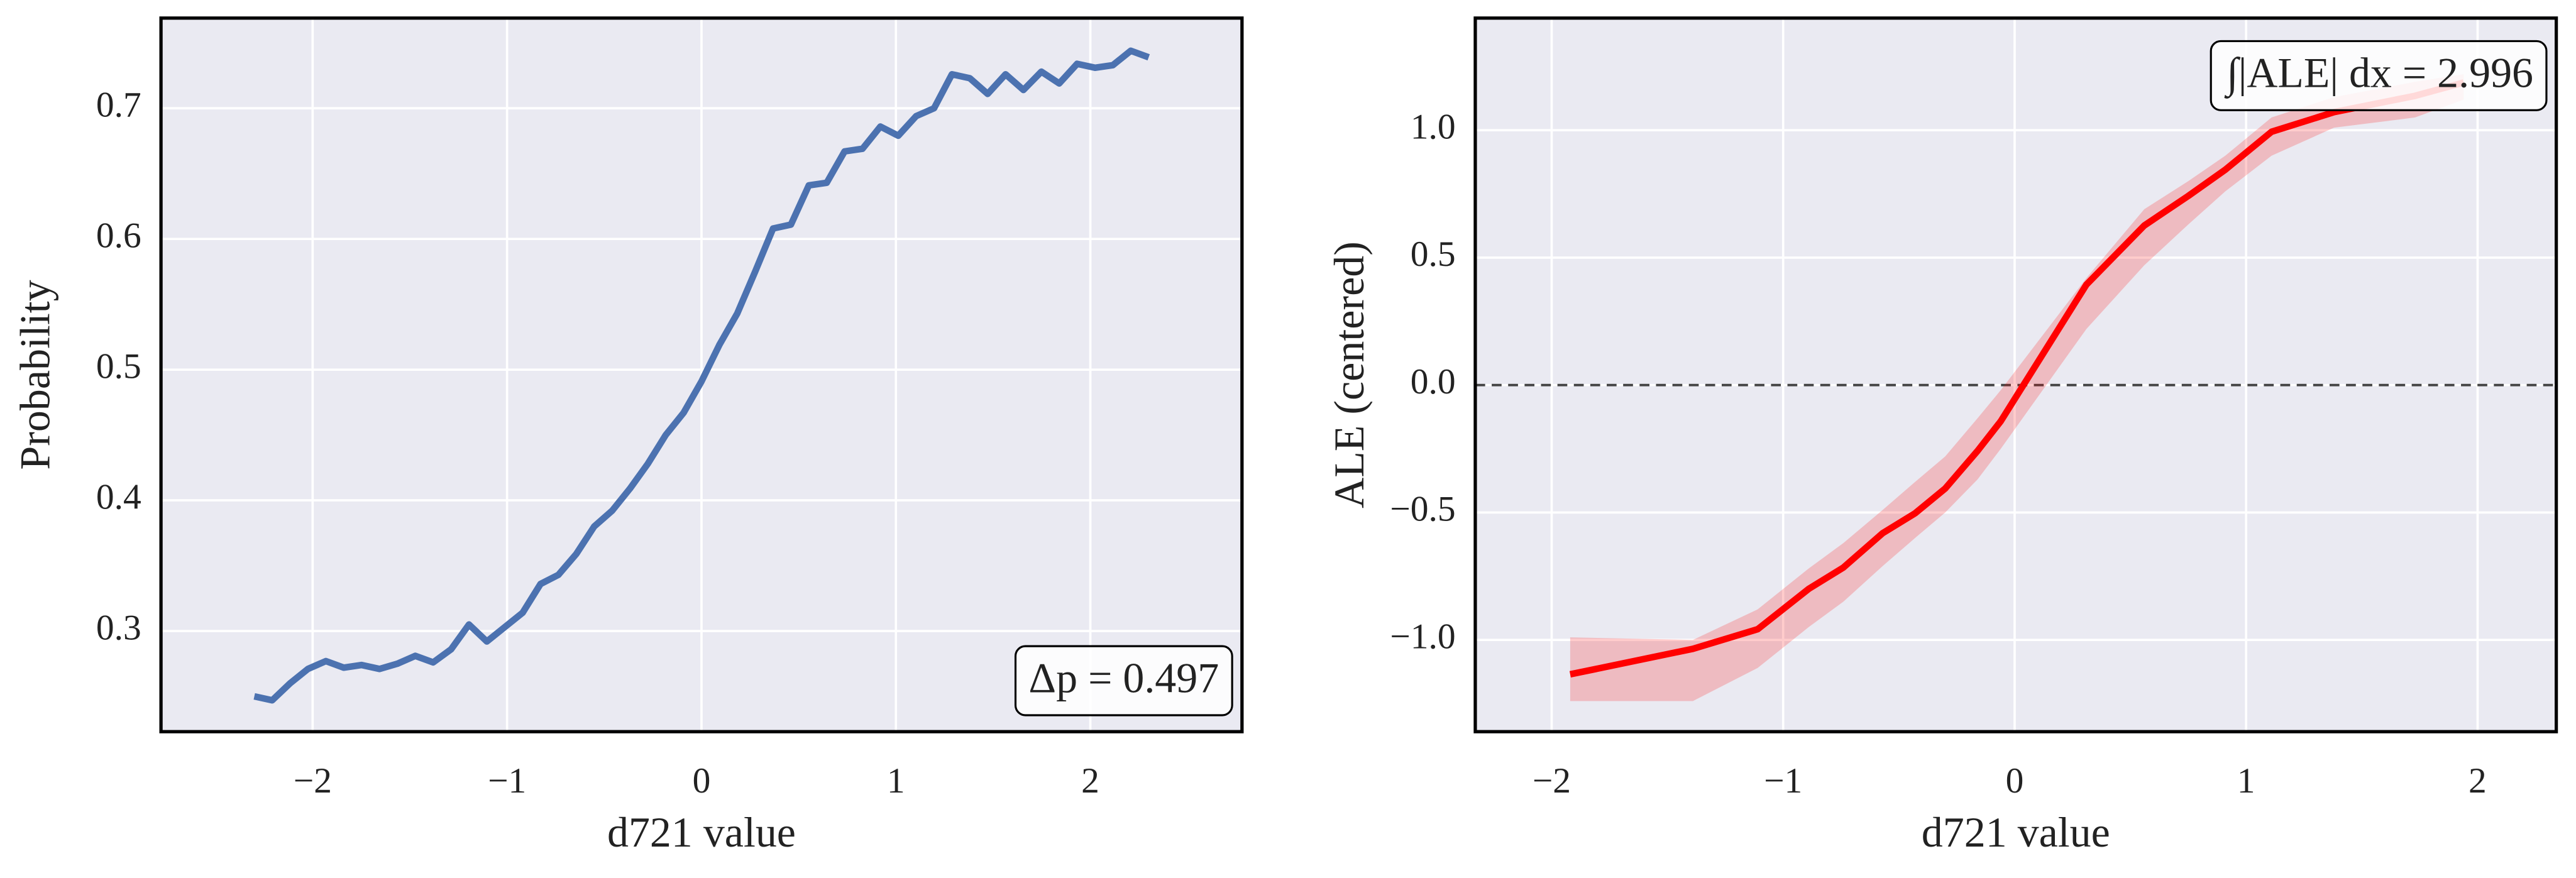  I want to click on y-axis-label: Probability, so click(35, 374).